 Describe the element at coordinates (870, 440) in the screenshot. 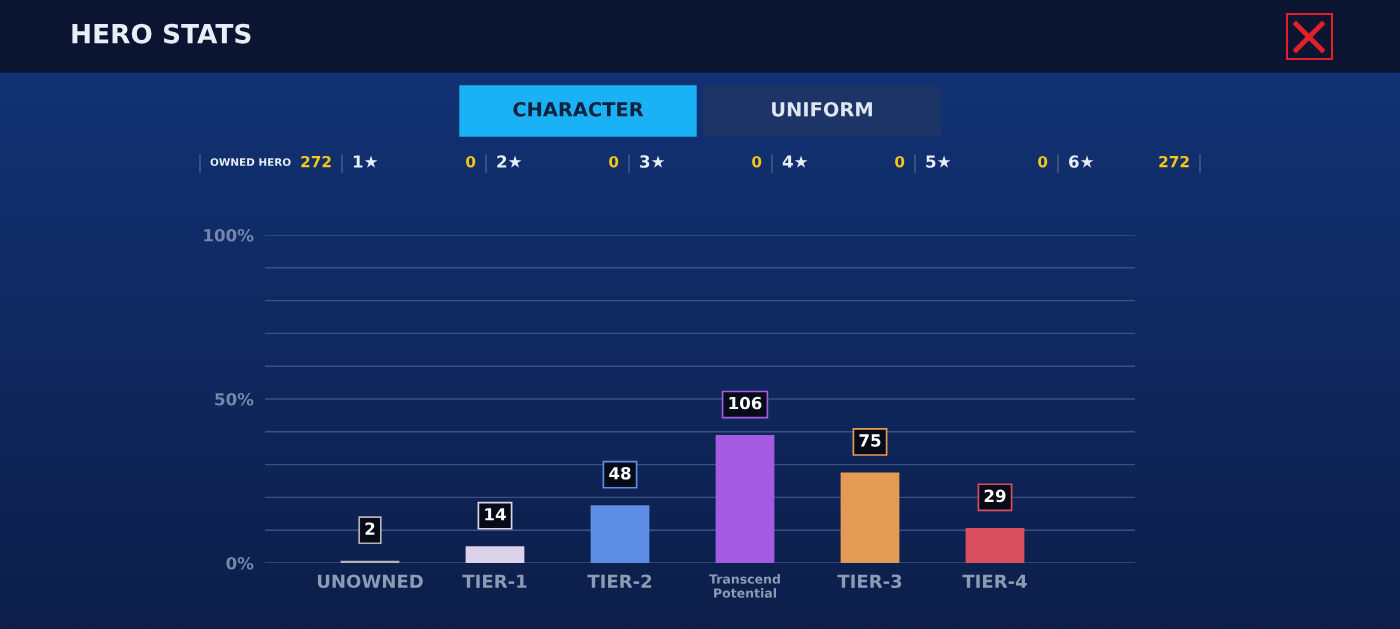

I see `annotation: 75` at that location.